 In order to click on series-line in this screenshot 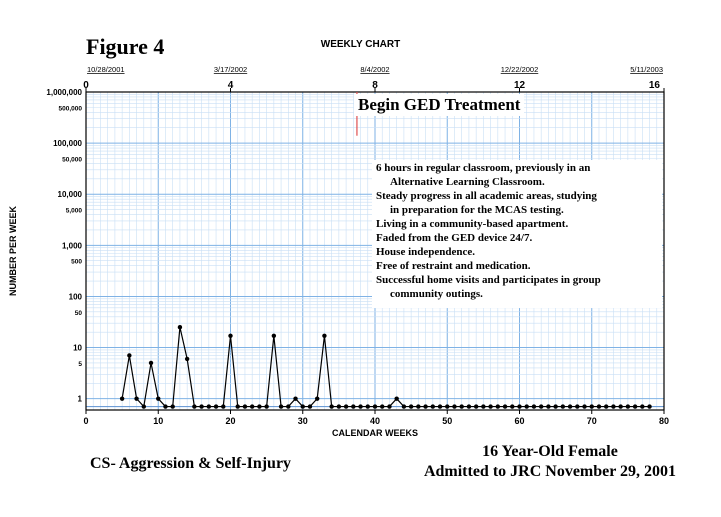, I will do `click(385, 367)`.